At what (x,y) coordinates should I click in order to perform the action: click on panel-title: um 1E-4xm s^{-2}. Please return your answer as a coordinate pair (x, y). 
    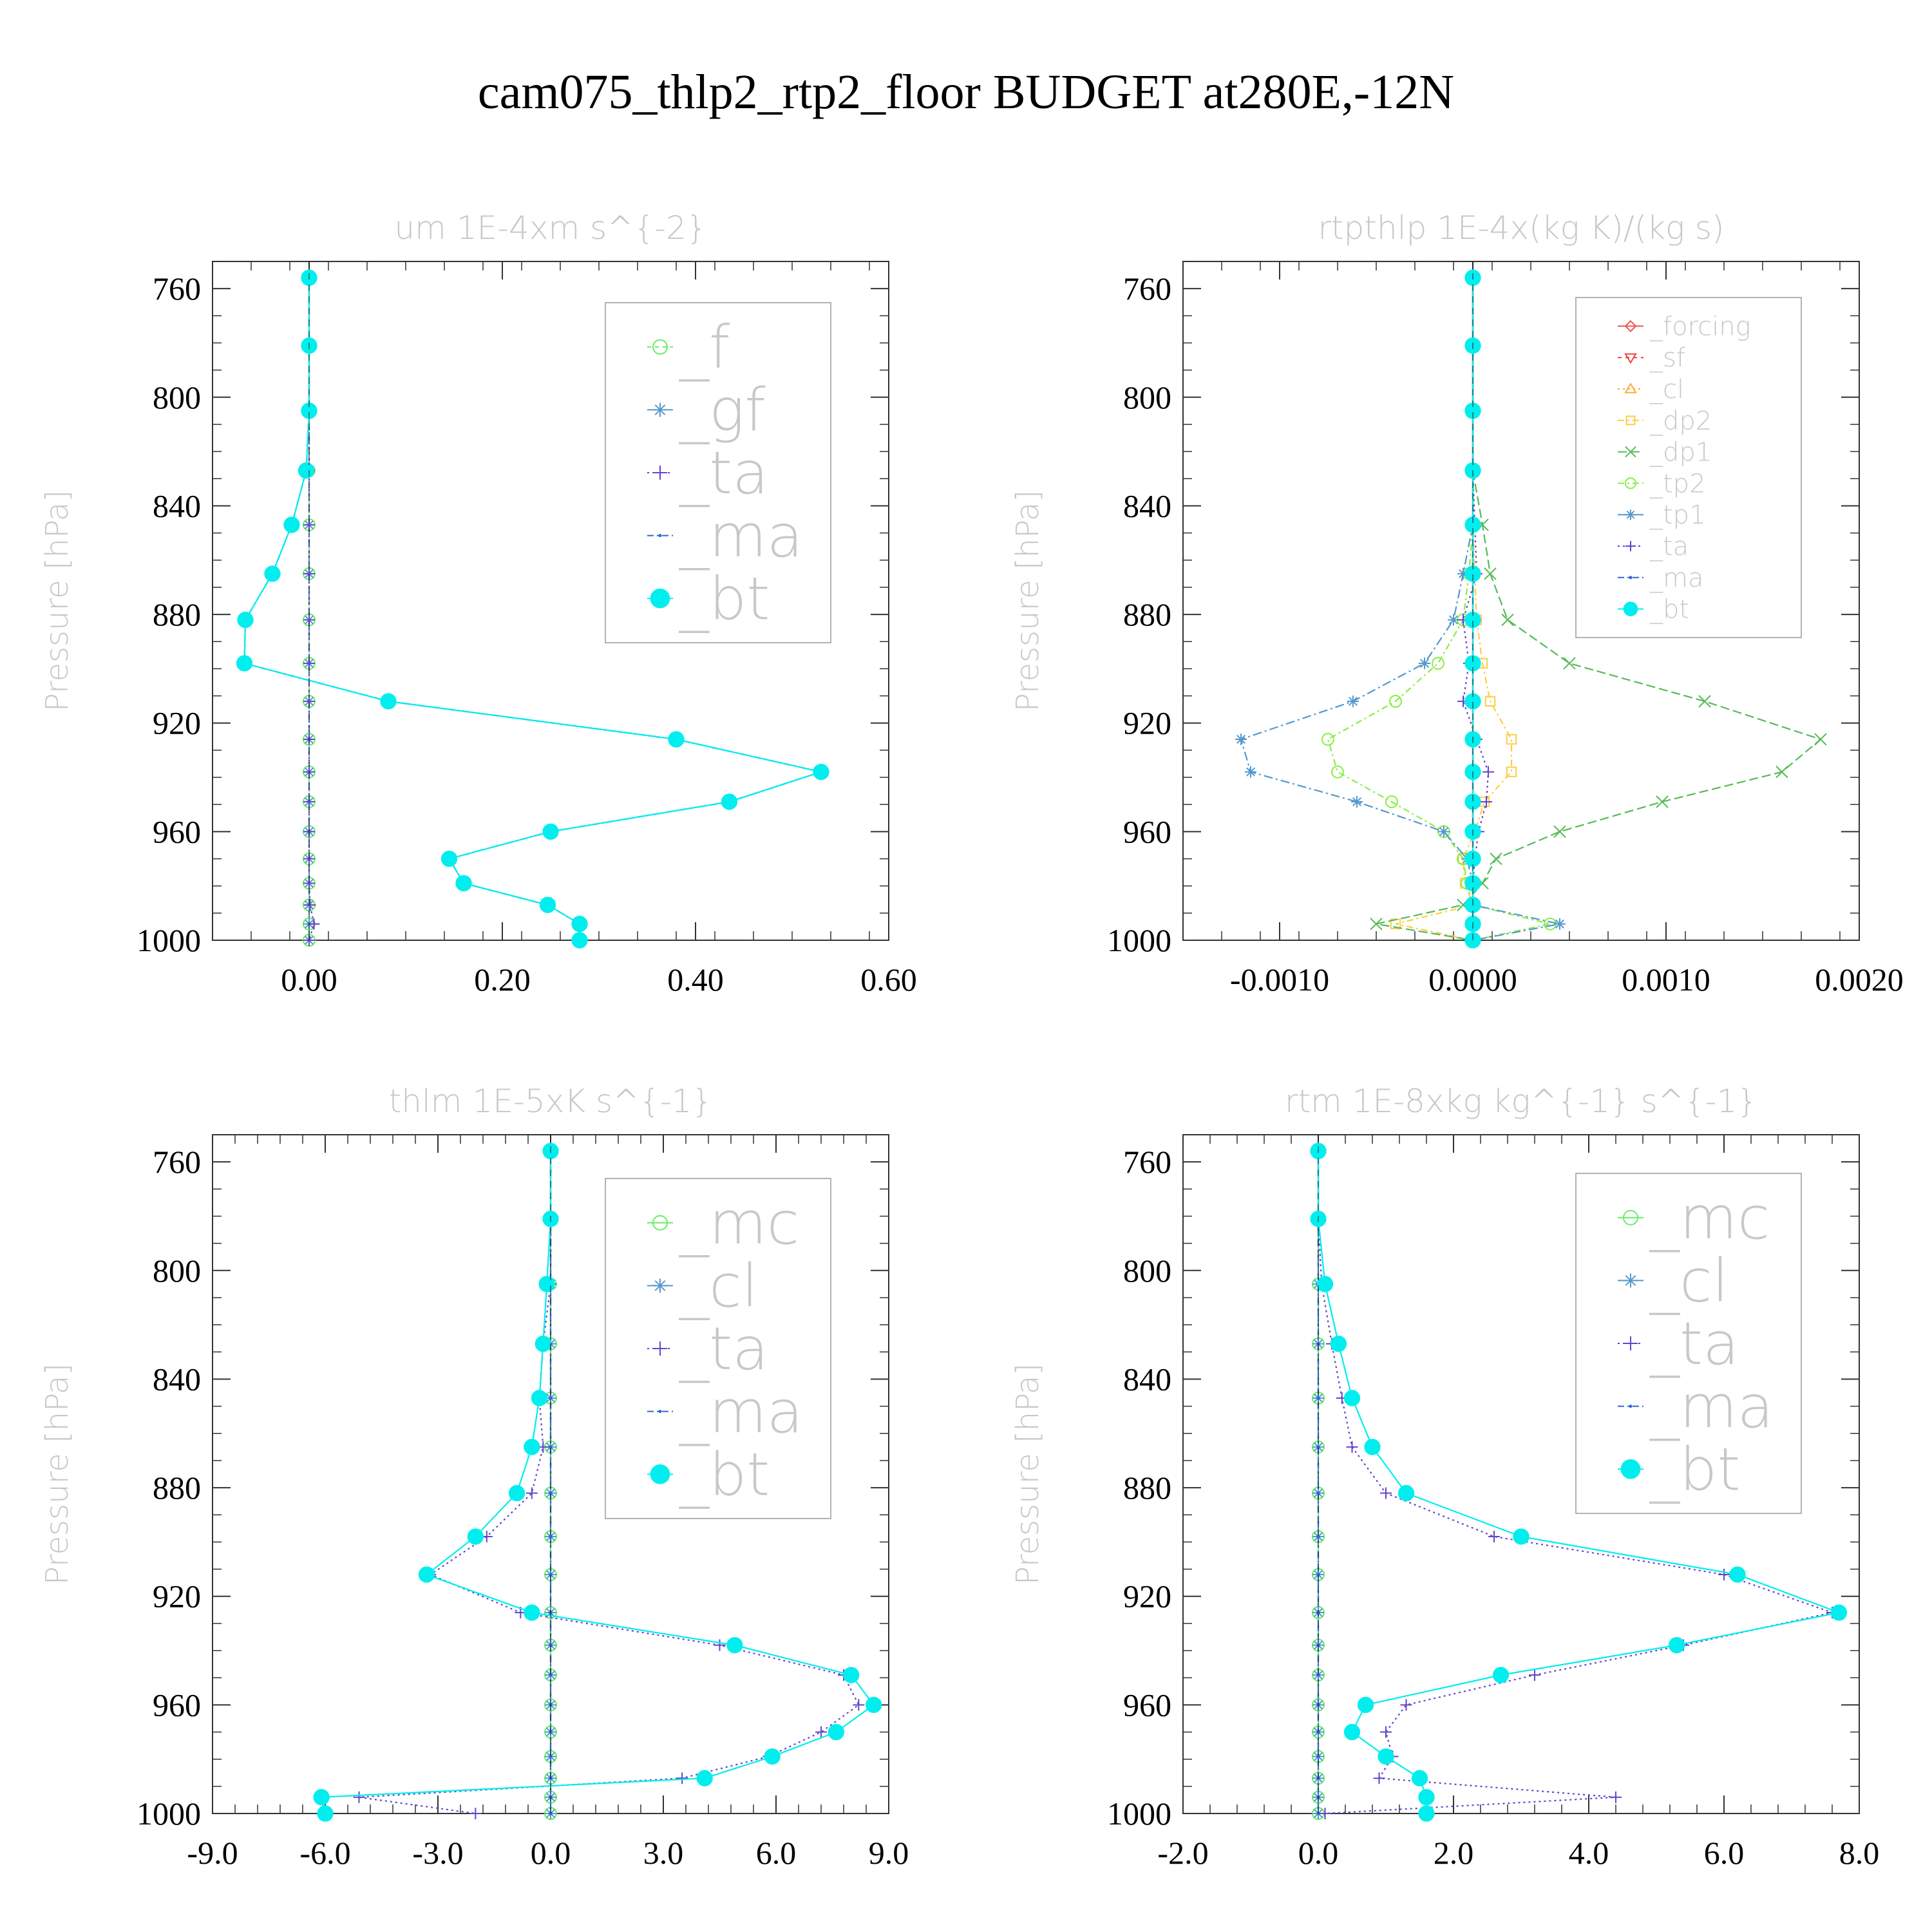
    Looking at the image, I should click on (550, 228).